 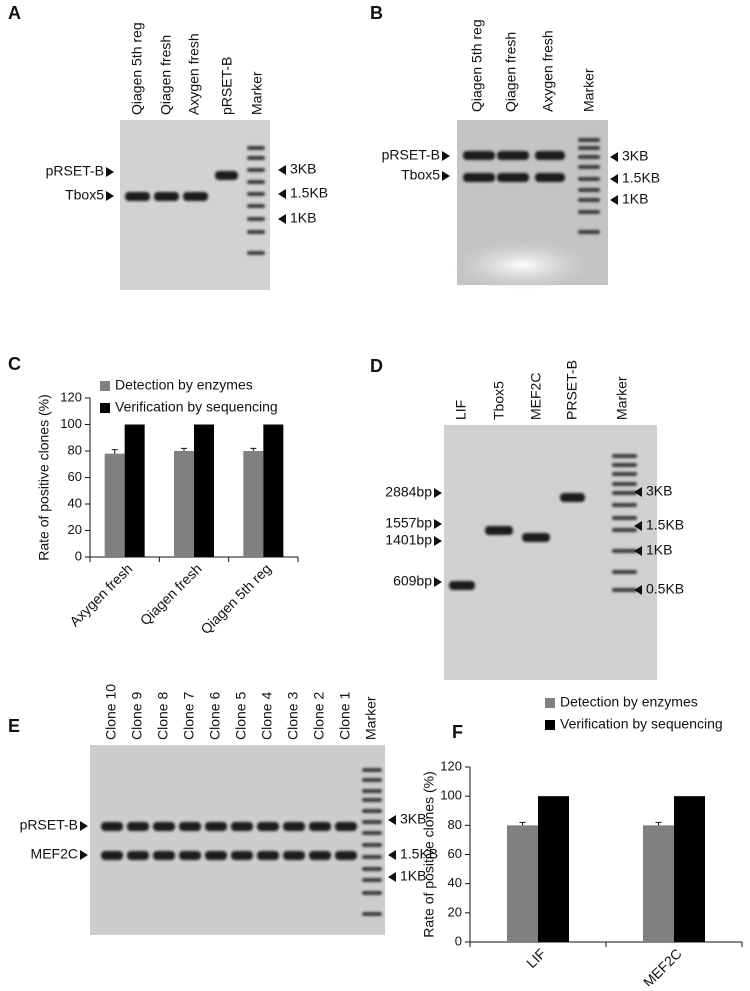 What do you see at coordinates (412, 581) in the screenshot?
I see `band-label: 609bp` at bounding box center [412, 581].